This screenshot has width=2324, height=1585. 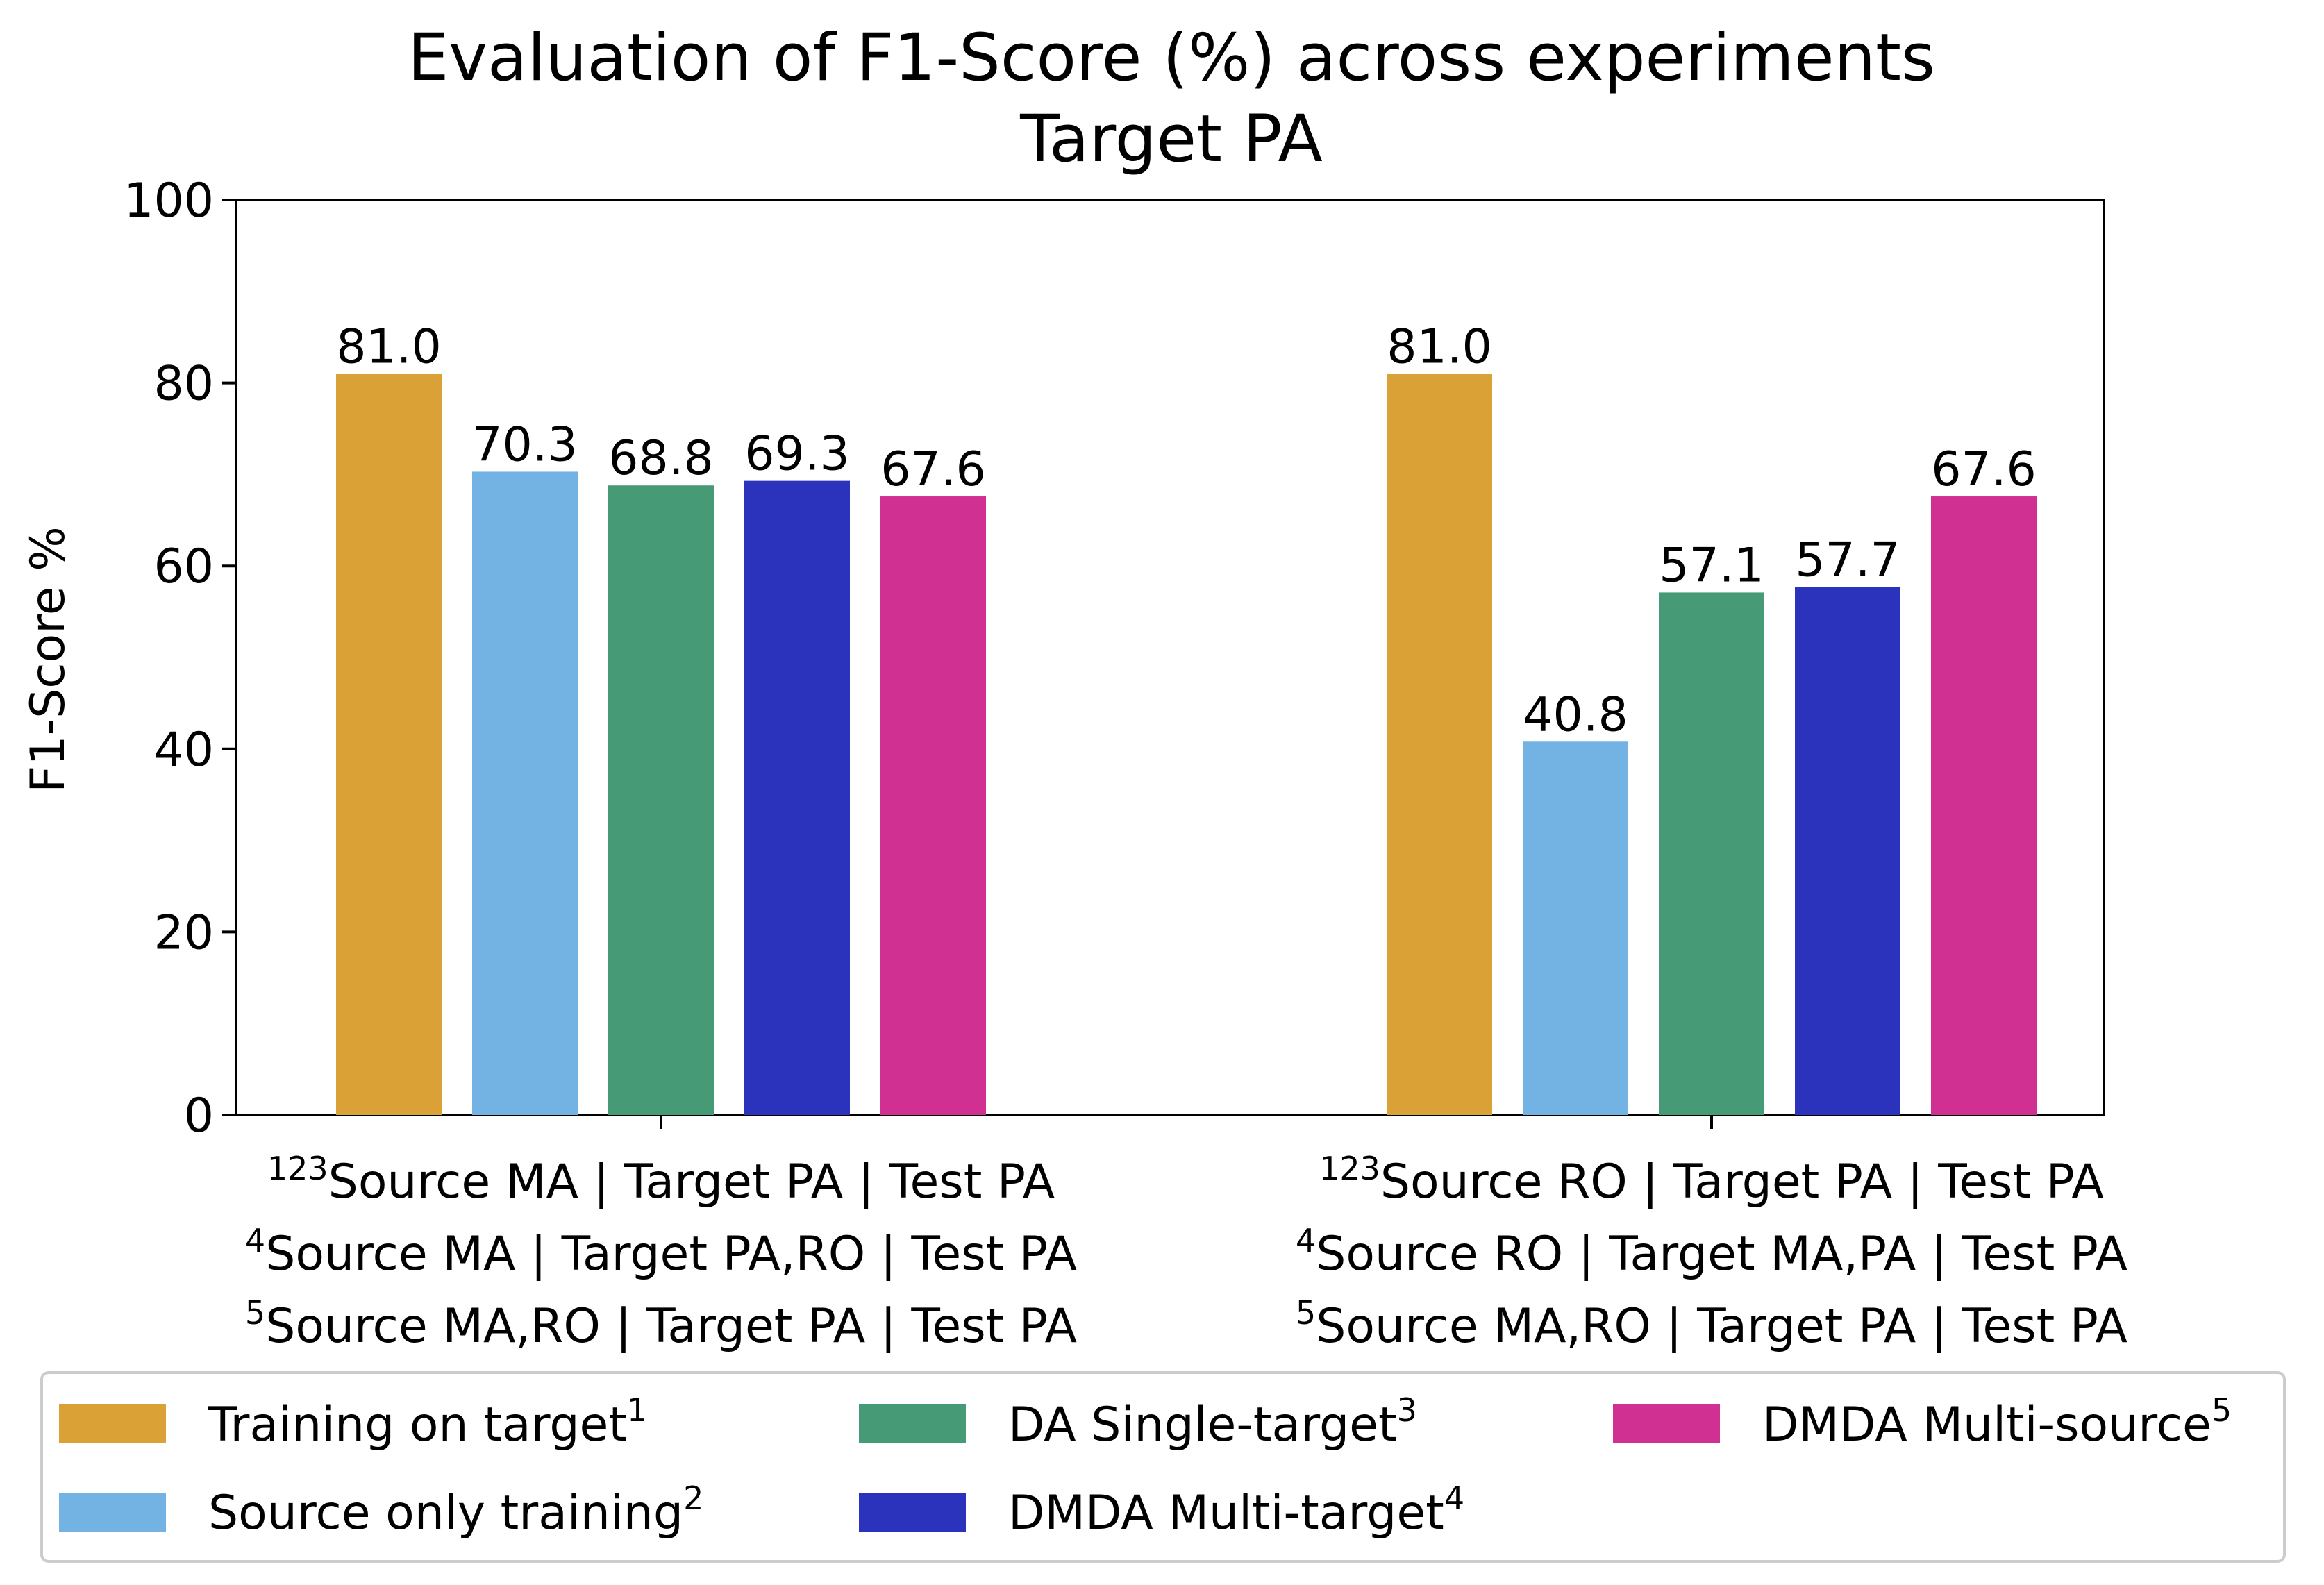 What do you see at coordinates (1742, 1182) in the screenshot?
I see `x-tick-label-text: Source RO | Target PA | Test PA` at bounding box center [1742, 1182].